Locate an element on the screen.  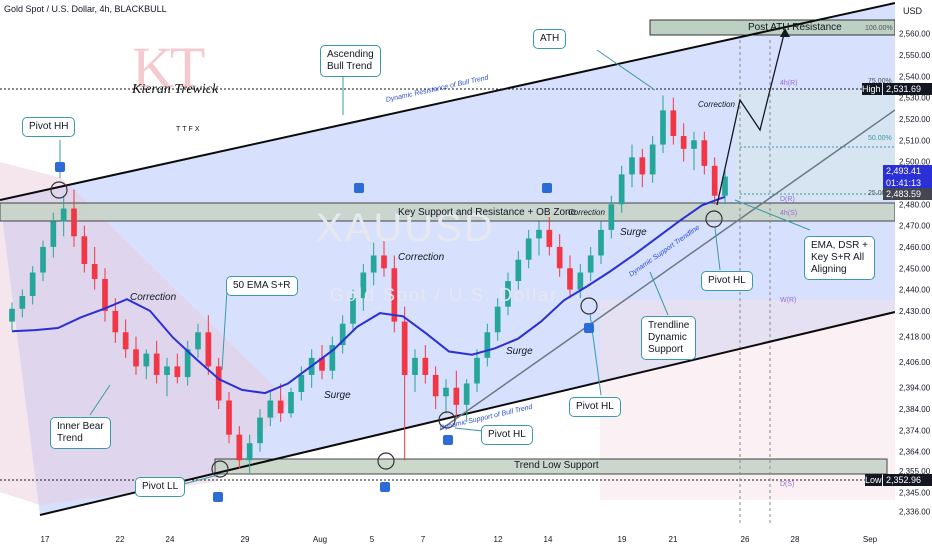
y-tick-label: 2,510.00 is located at coordinates (915, 140).